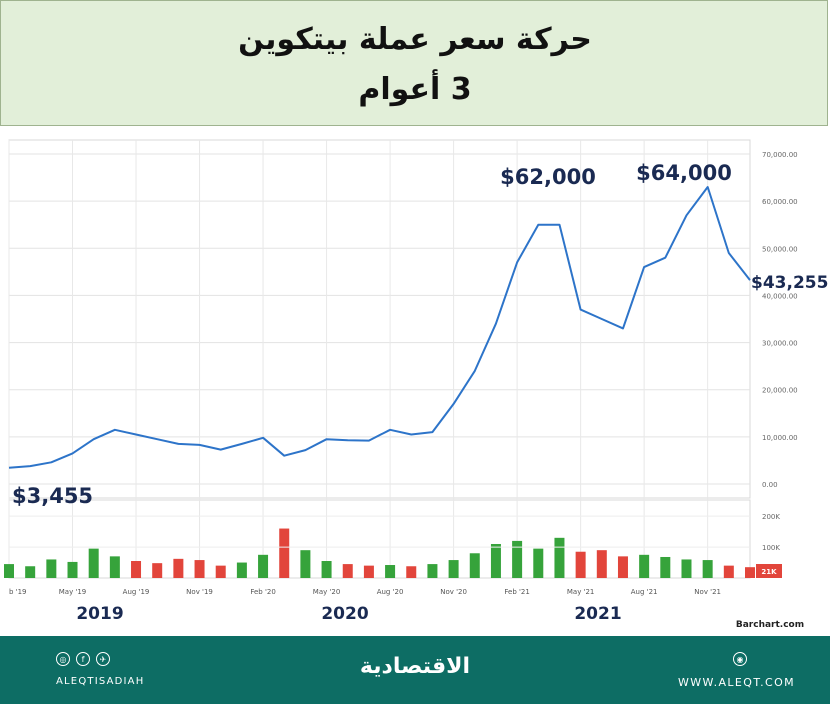 The height and width of the screenshot is (704, 830). I want to click on x-tick-label: May '21, so click(581, 592).